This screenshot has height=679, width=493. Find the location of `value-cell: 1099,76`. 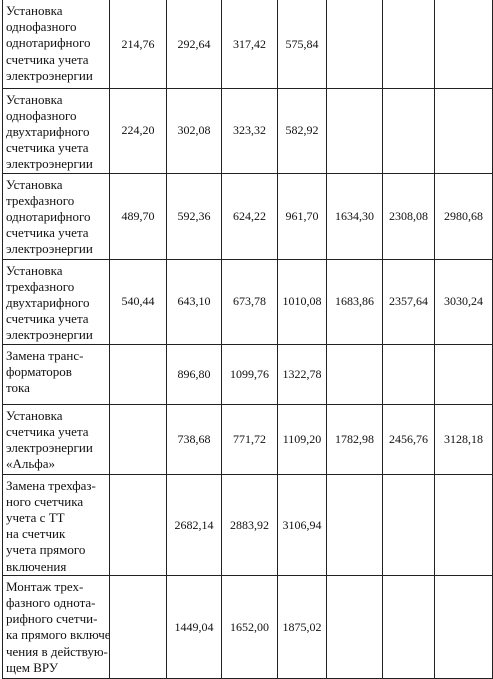

value-cell: 1099,76 is located at coordinates (249, 374).